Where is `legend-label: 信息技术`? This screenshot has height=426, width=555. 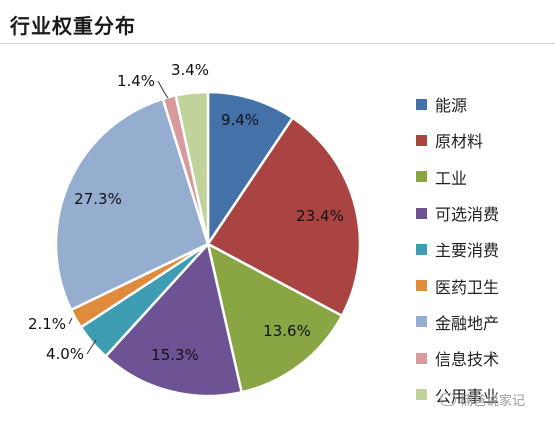
legend-label: 信息技术 is located at coordinates (467, 360).